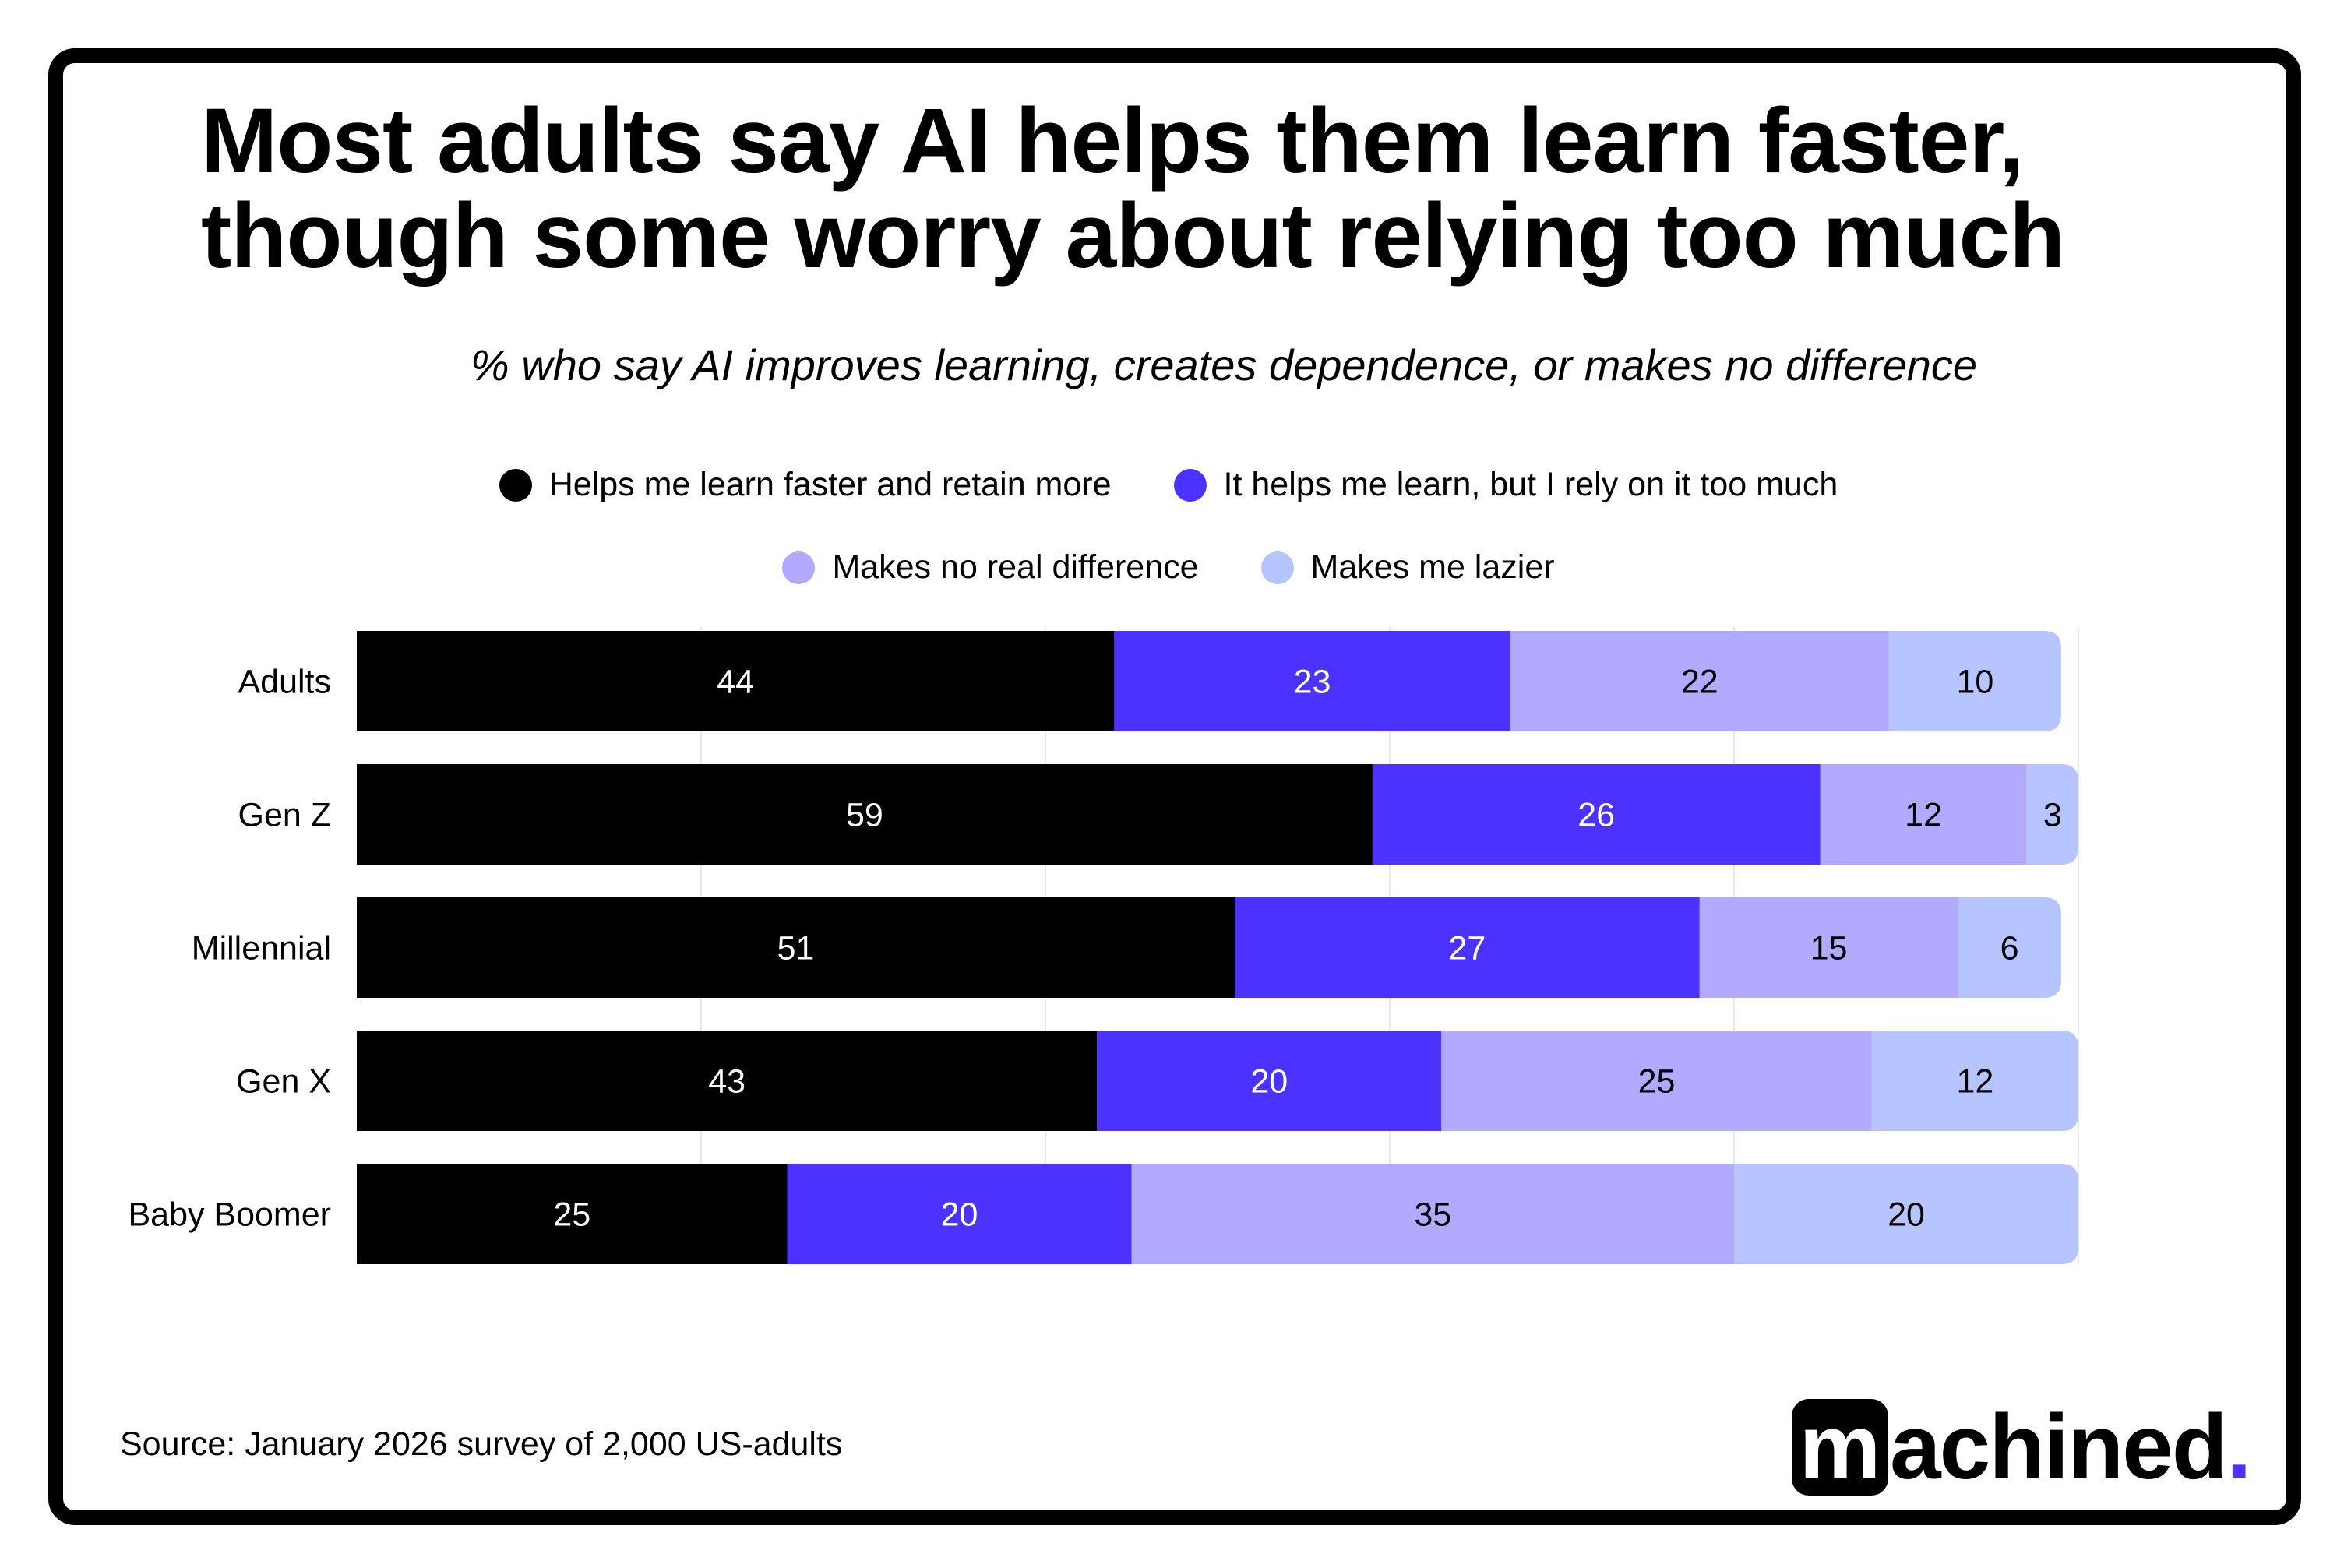 This screenshot has width=2337, height=1568. Describe the element at coordinates (285, 815) in the screenshot. I see `category-label: Gen Z` at that location.